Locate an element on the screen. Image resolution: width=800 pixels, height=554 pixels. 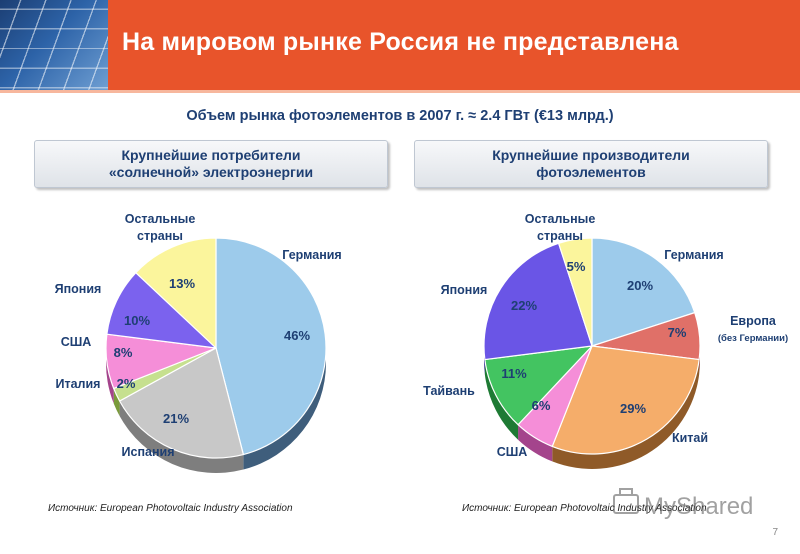
pie2-value-label-5: 22% is located at coordinates (524, 305).